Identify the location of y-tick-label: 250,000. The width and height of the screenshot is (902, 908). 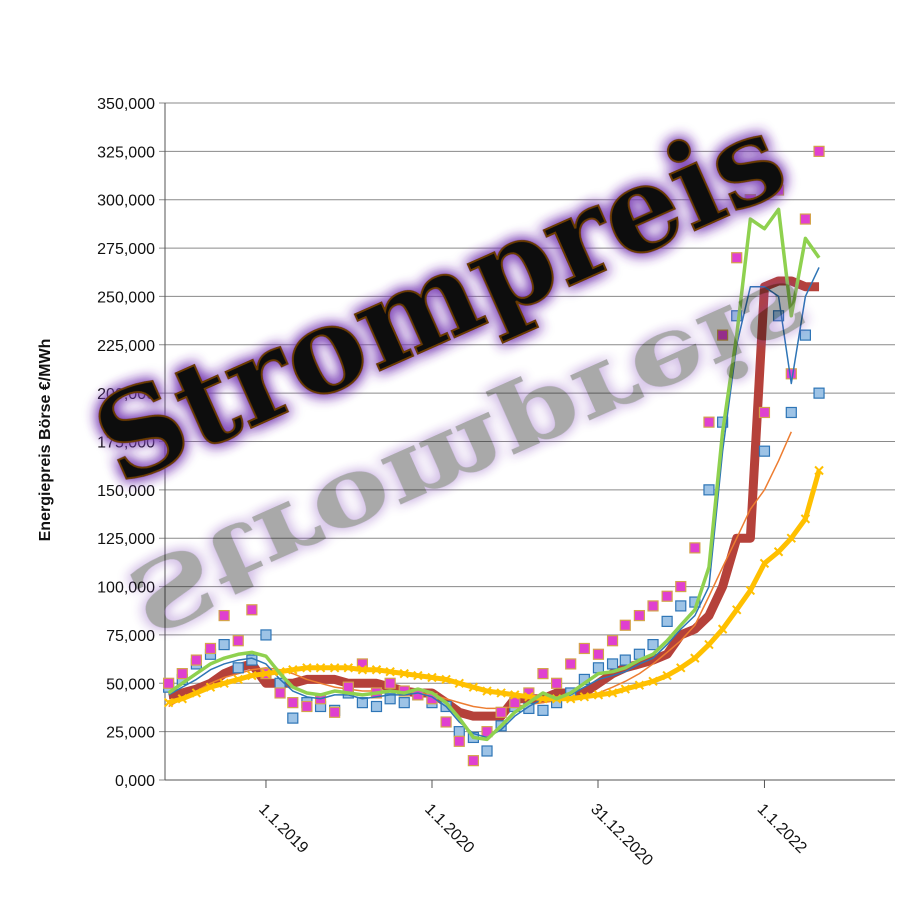
(126, 297).